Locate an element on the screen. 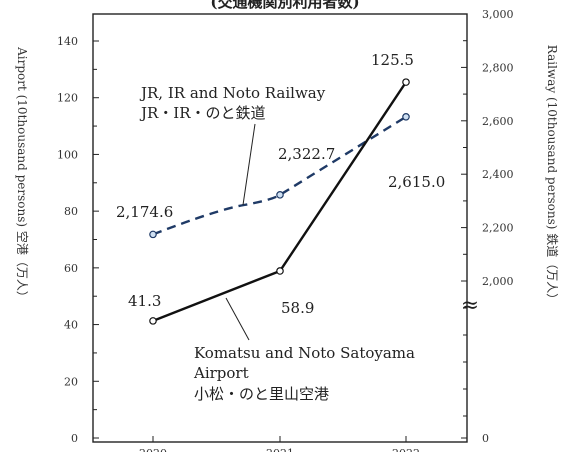  right-axis-label: Railway (10thousand persons) 鉄道（万人） is located at coordinates (552, 175).